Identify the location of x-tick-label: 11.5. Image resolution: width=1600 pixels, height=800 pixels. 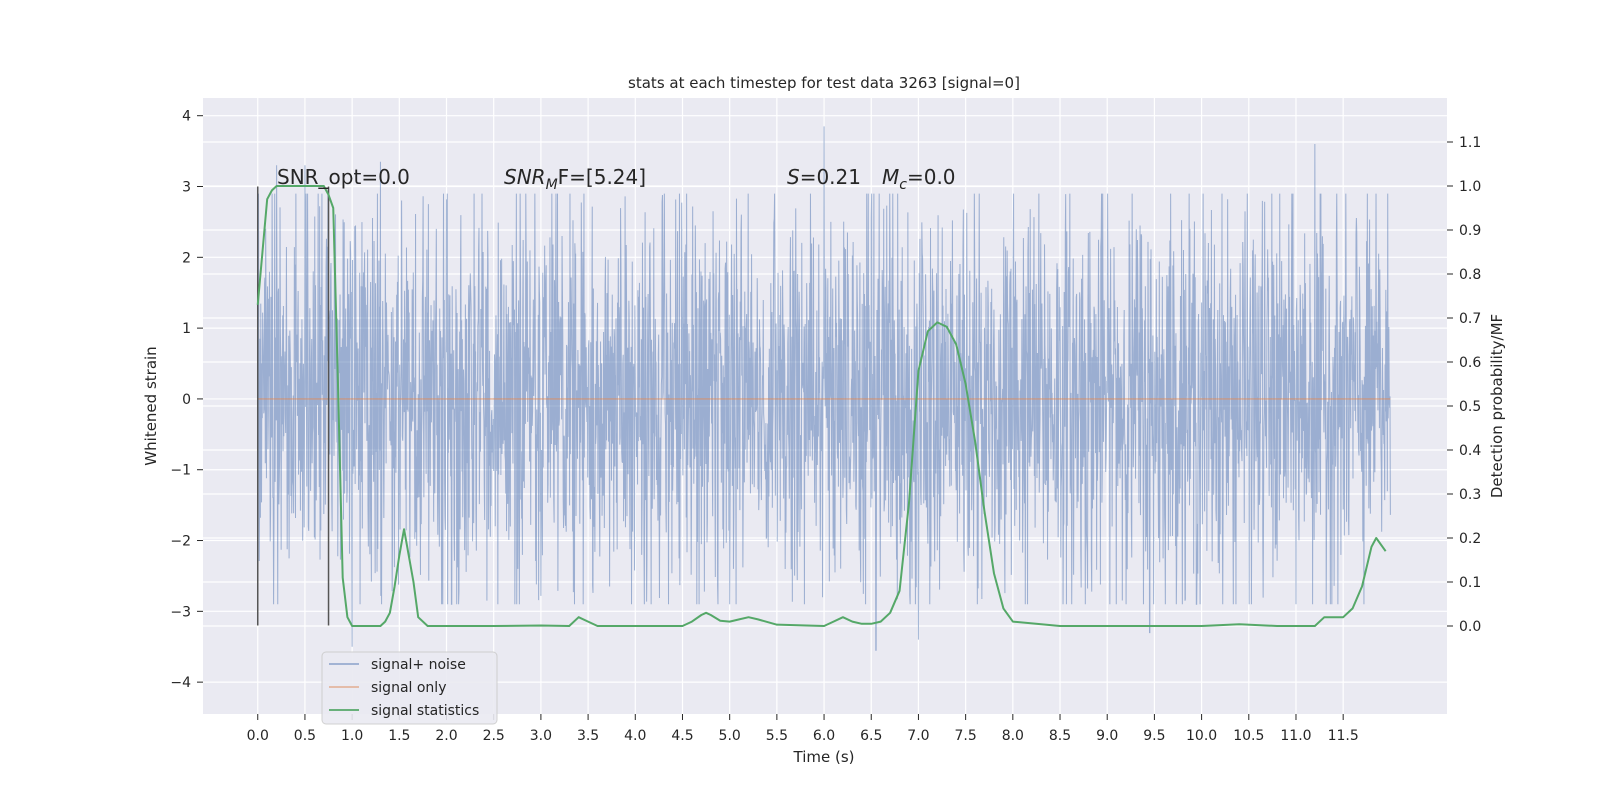
(1343, 736).